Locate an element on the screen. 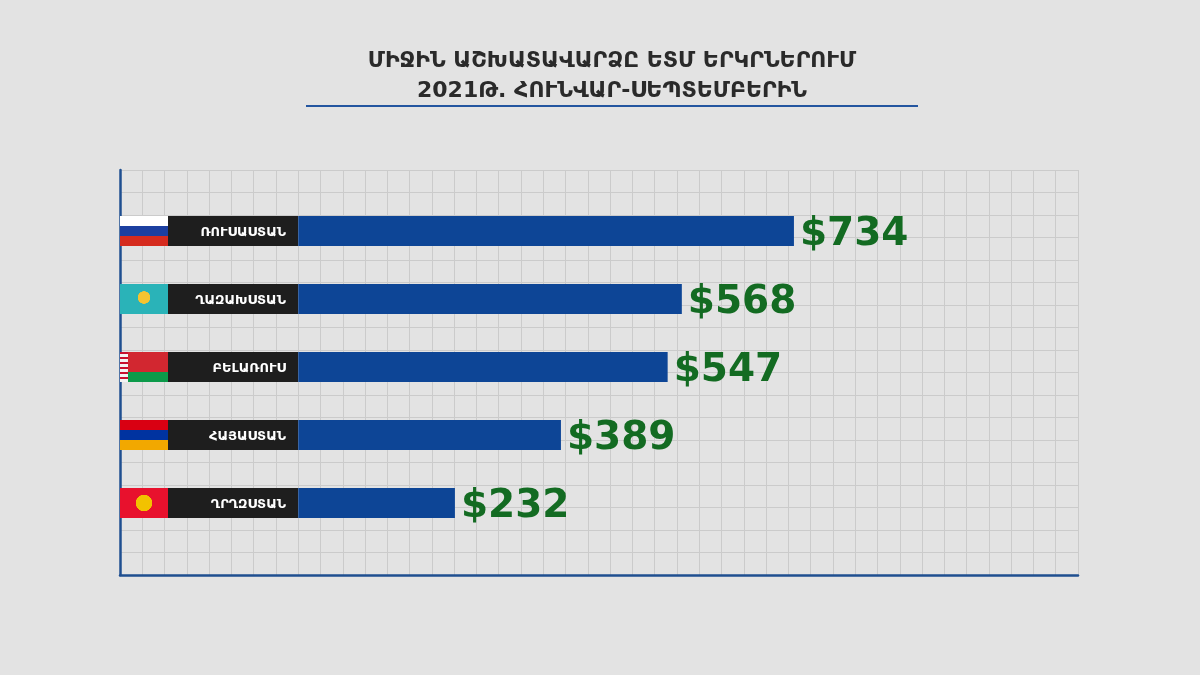  chart-subtitle: 2021Թ. ՀՈՒՆՎԱՐ-ՍԵՊՏԵՄԲԵՐԻՆ is located at coordinates (612, 90).